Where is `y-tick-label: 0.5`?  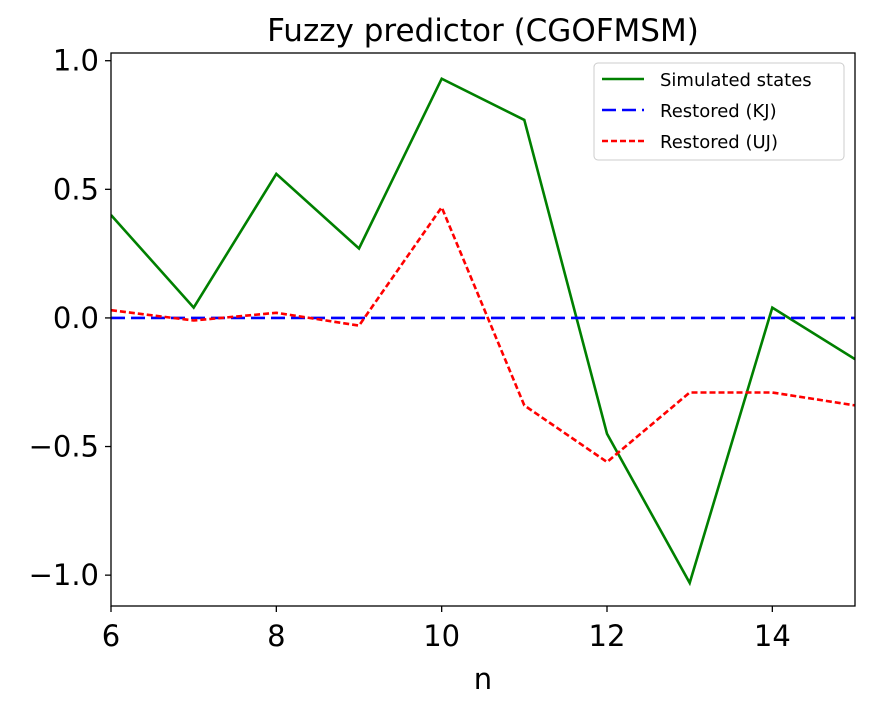
y-tick-label: 0.5 is located at coordinates (76, 189).